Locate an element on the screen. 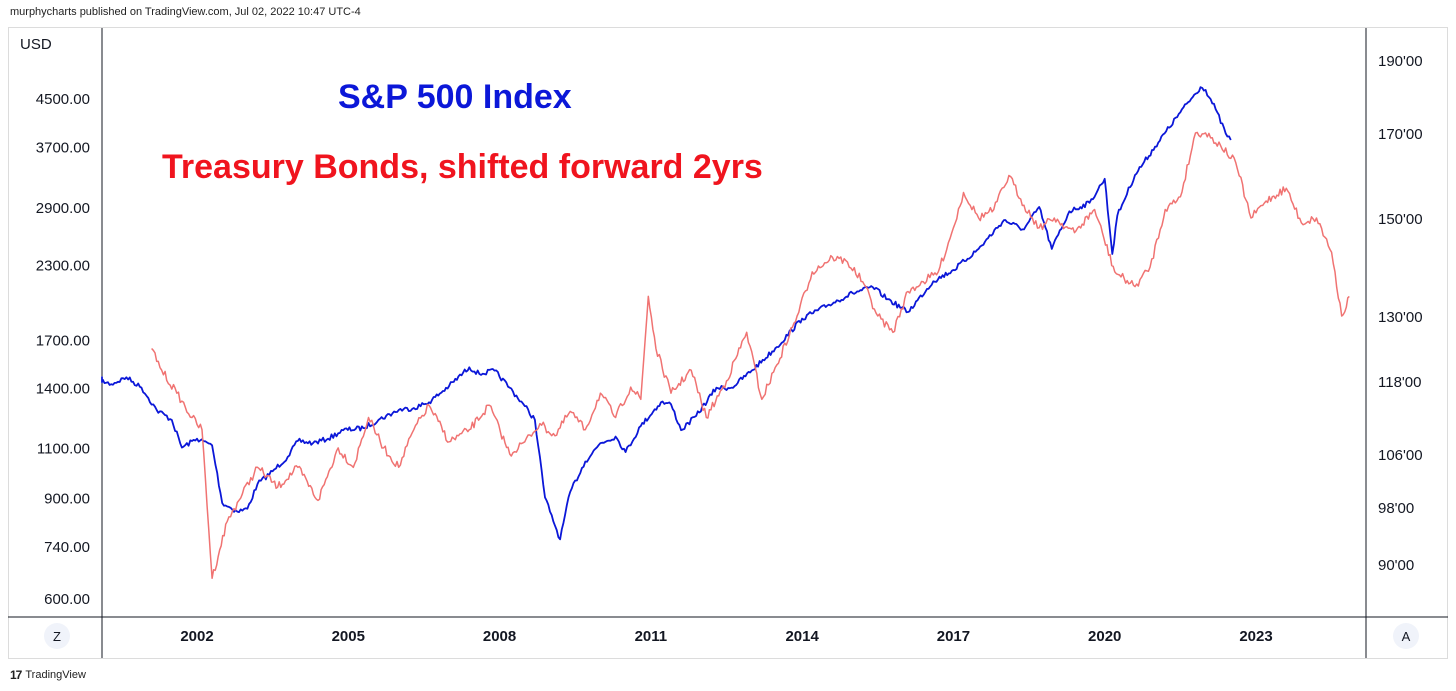 The height and width of the screenshot is (691, 1456). right-tick-label: 190'00 is located at coordinates (1400, 61).